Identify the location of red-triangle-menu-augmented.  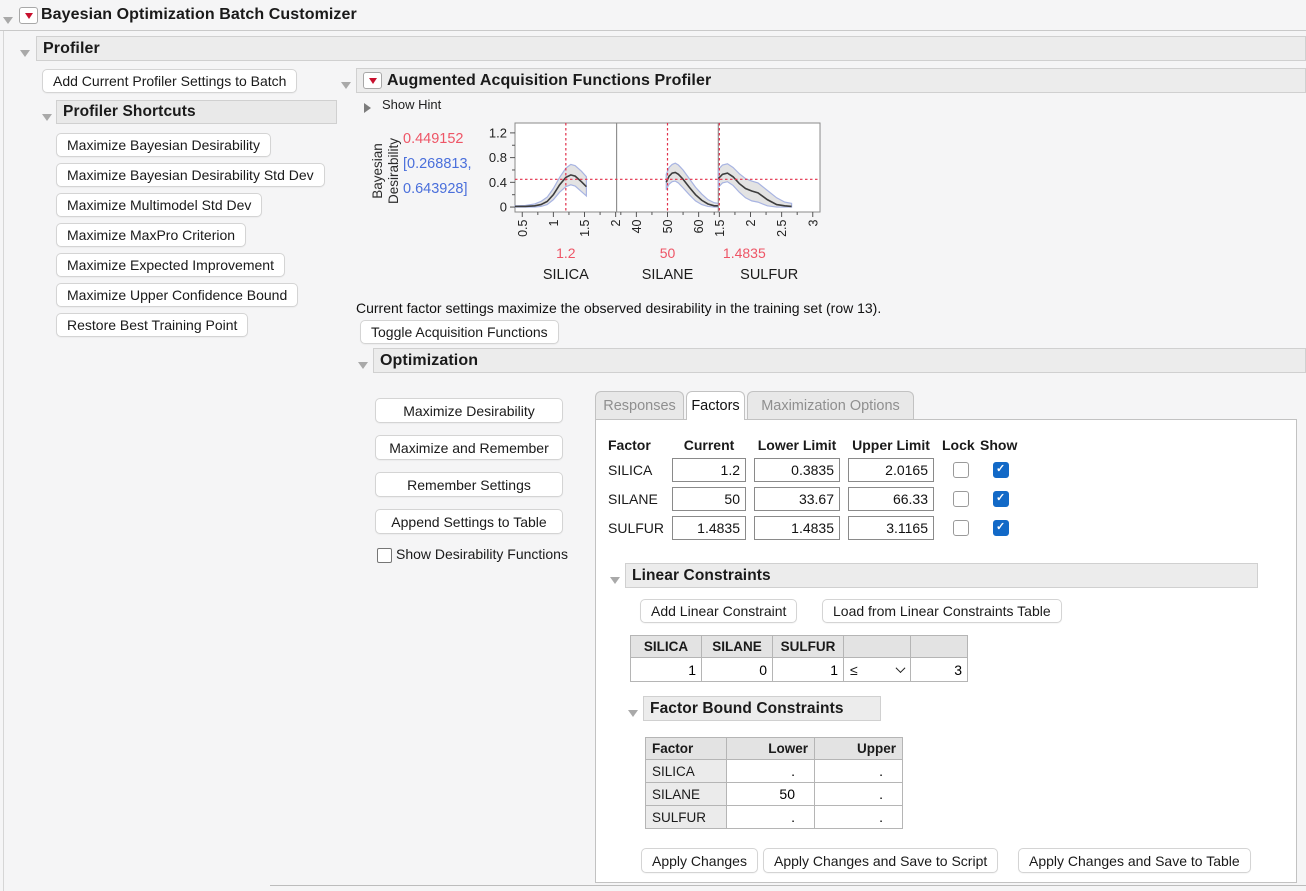
(372, 80).